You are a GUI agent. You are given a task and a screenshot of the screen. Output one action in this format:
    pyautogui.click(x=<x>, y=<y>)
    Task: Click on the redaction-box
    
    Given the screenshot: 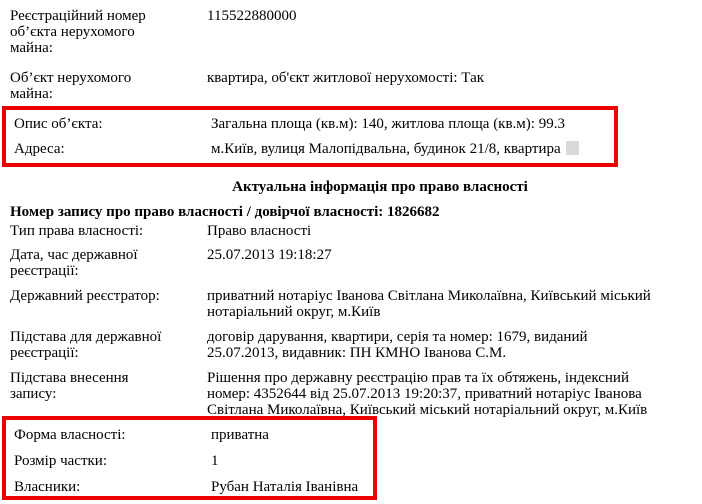 What is the action you would take?
    pyautogui.click(x=572, y=148)
    